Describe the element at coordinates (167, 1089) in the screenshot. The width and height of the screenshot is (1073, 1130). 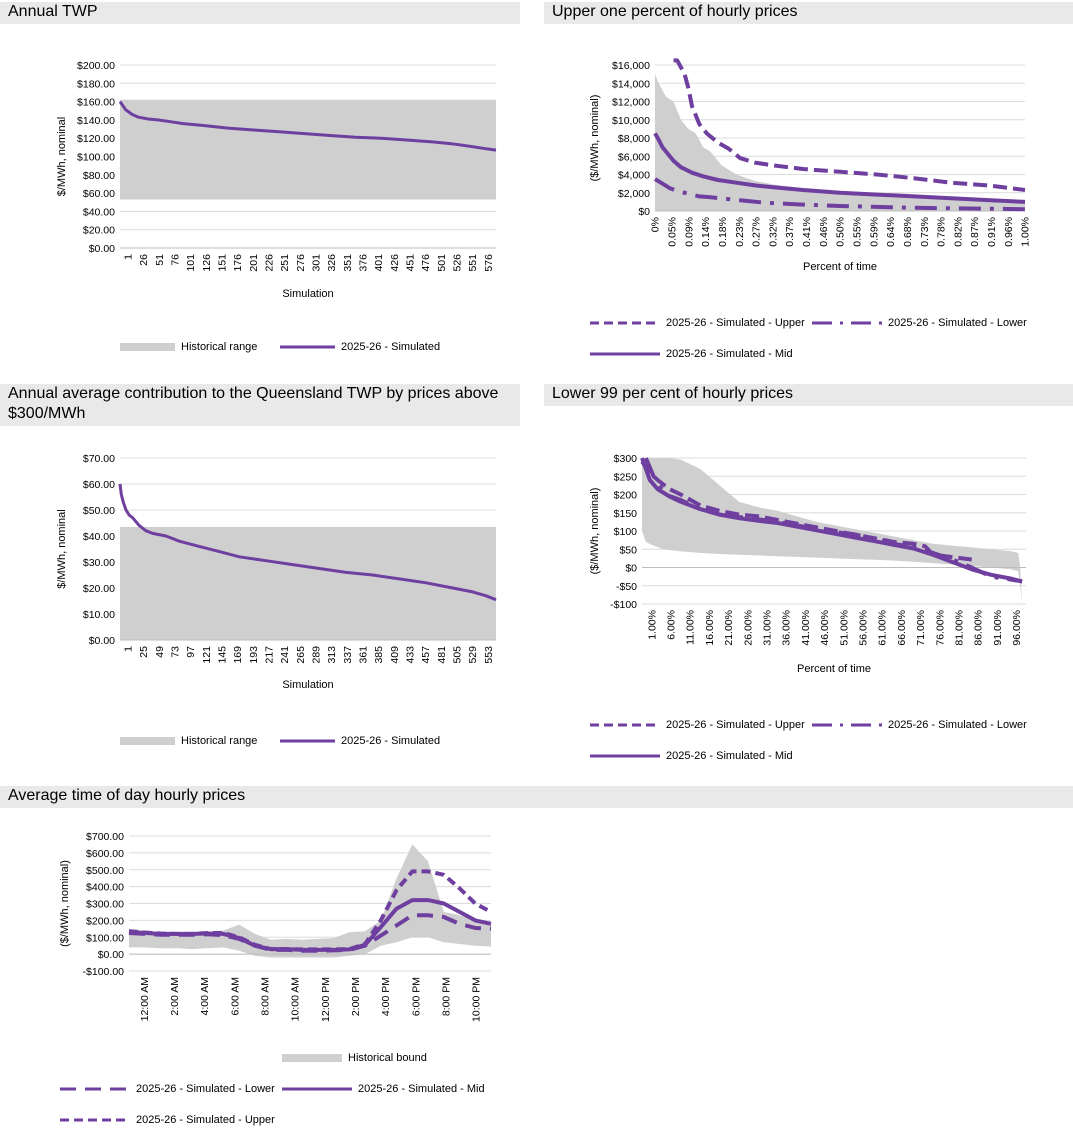
I see `legend-item-tod-lower: 2025-26 - Simulated - Lower` at that location.